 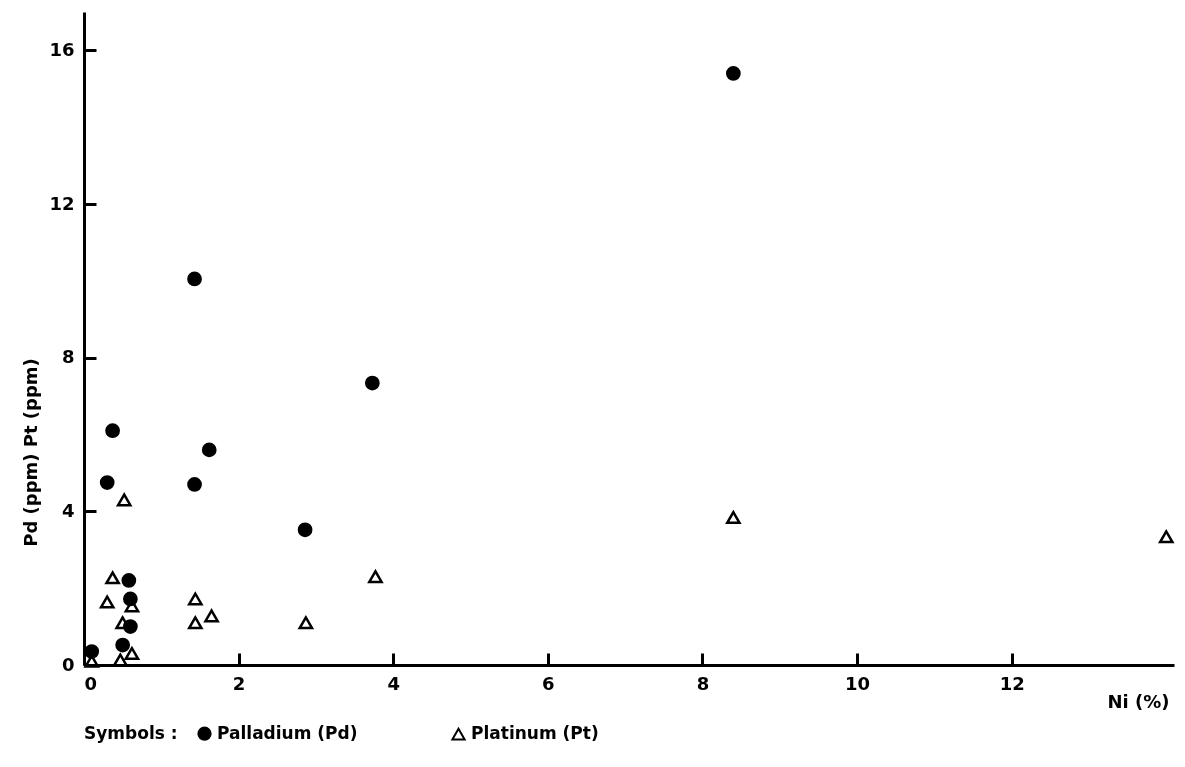 What do you see at coordinates (68, 664) in the screenshot?
I see `y-tick-label: 0` at bounding box center [68, 664].